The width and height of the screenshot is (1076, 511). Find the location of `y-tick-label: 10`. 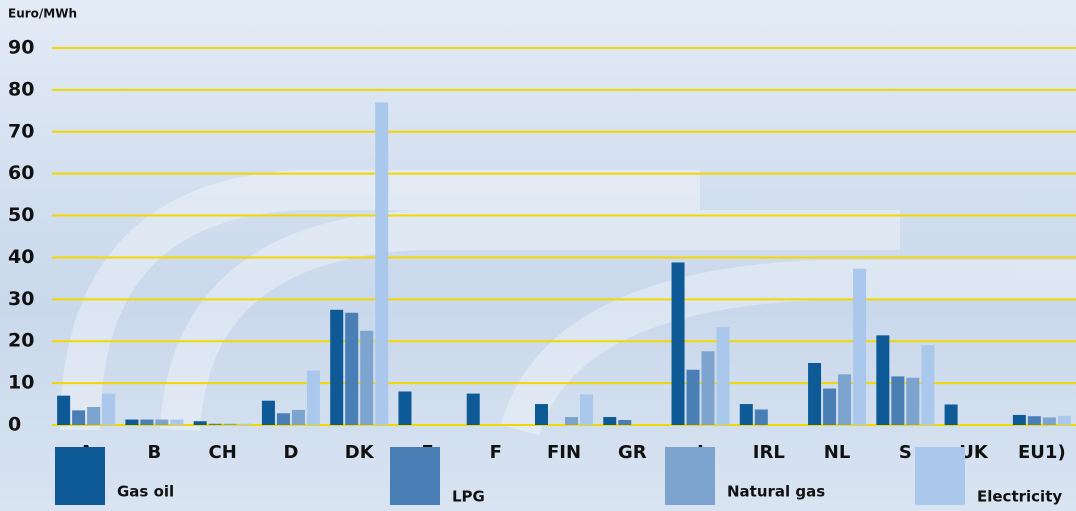

y-tick-label: 10 is located at coordinates (21, 383).